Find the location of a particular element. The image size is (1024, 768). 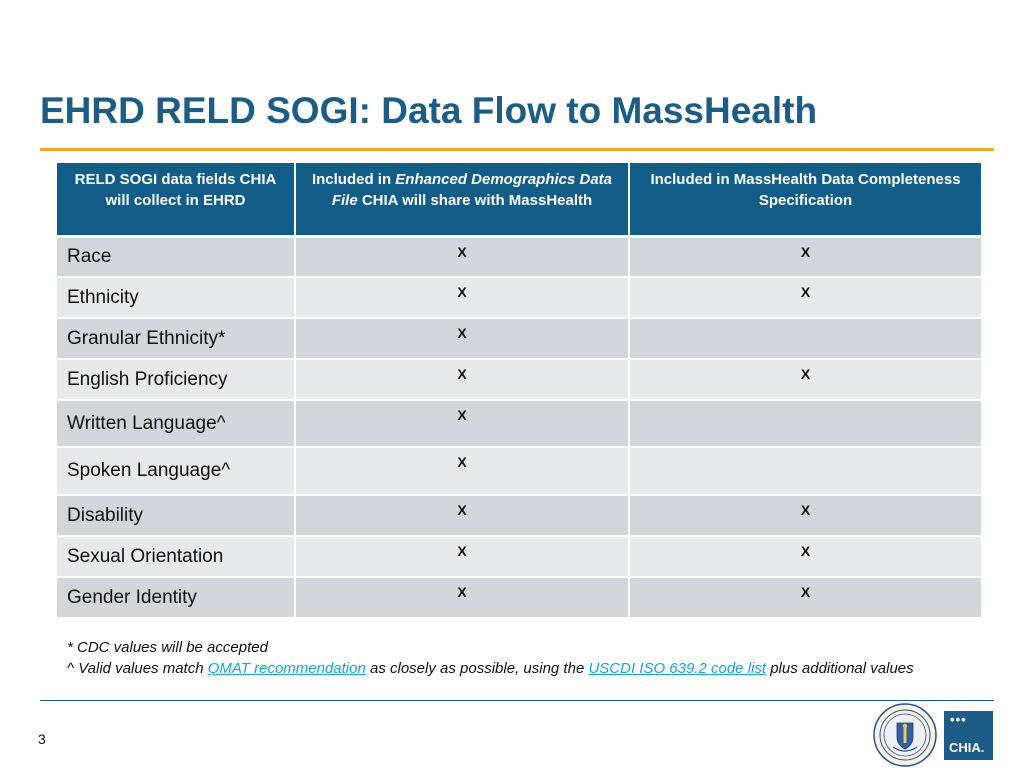

table-row: Granular Ethnicity* X is located at coordinates (519, 339).